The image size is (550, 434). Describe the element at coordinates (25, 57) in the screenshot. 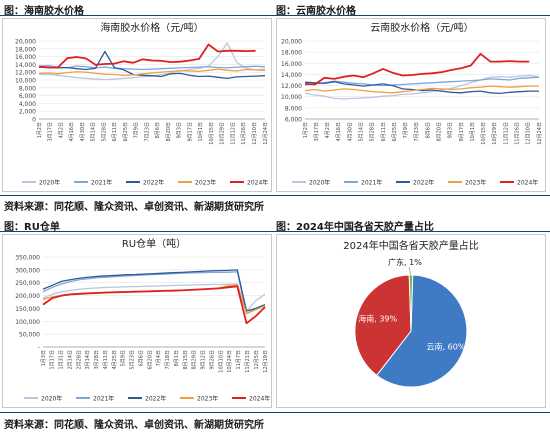

I see `hainan-ytick-label: 16,000` at that location.